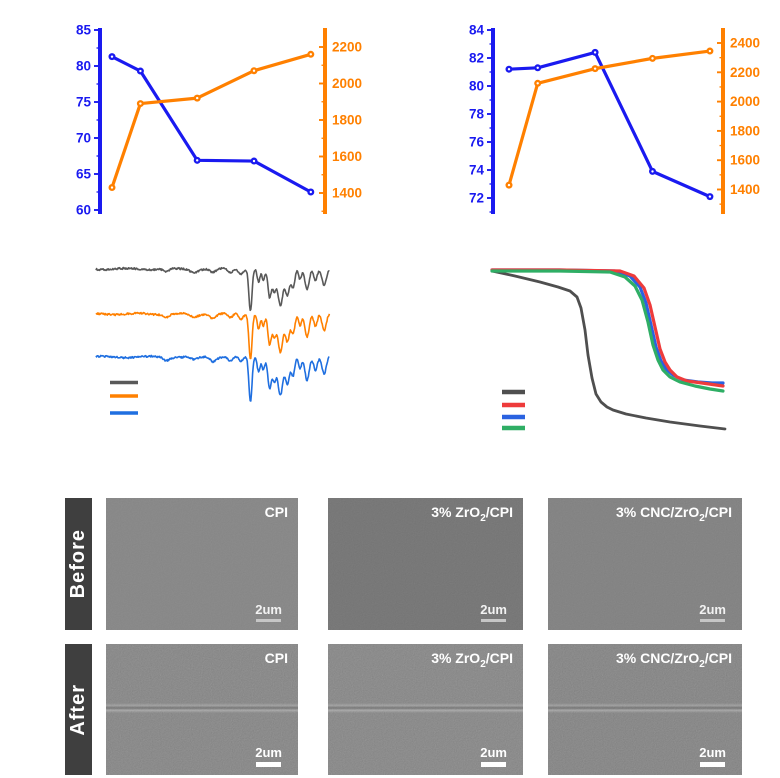 The image size is (780, 778). What do you see at coordinates (213, 335) in the screenshot?
I see `spectrum-orange` at bounding box center [213, 335].